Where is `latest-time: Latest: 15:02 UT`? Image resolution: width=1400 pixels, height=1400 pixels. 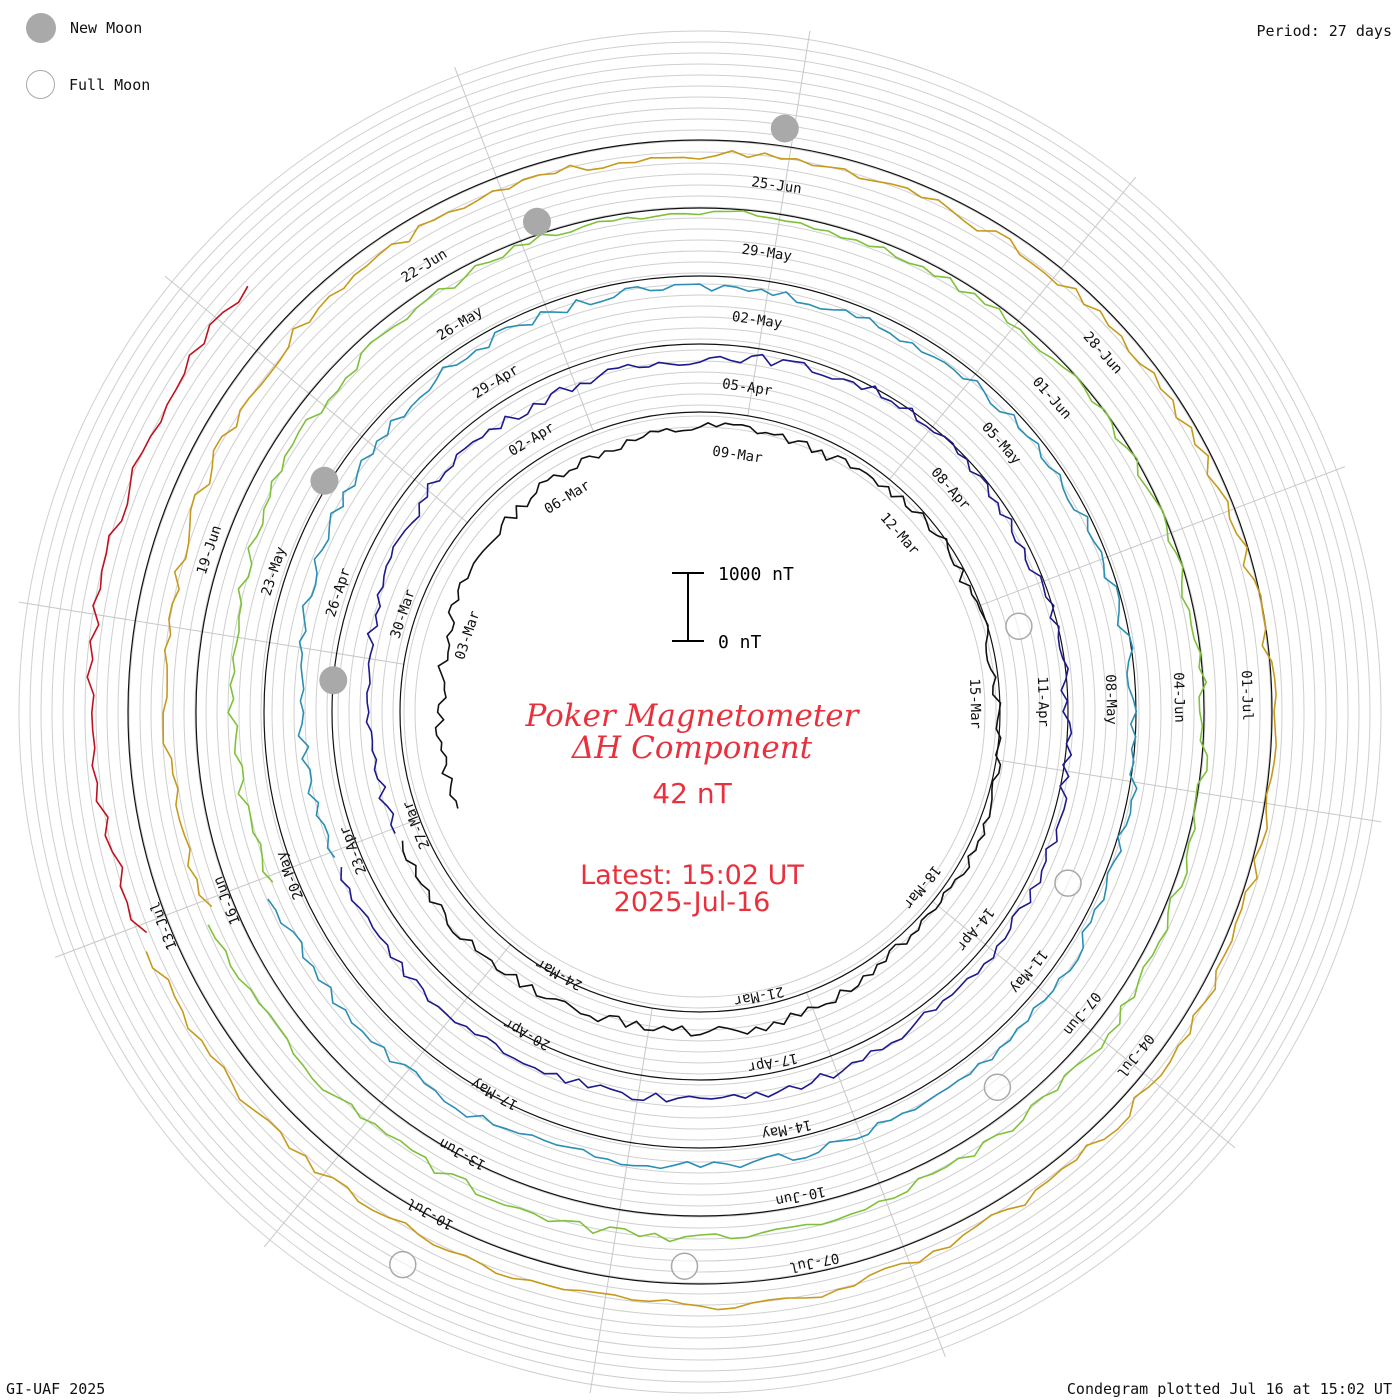
latest-time: Latest: 15:02 UT is located at coordinates (692, 875).